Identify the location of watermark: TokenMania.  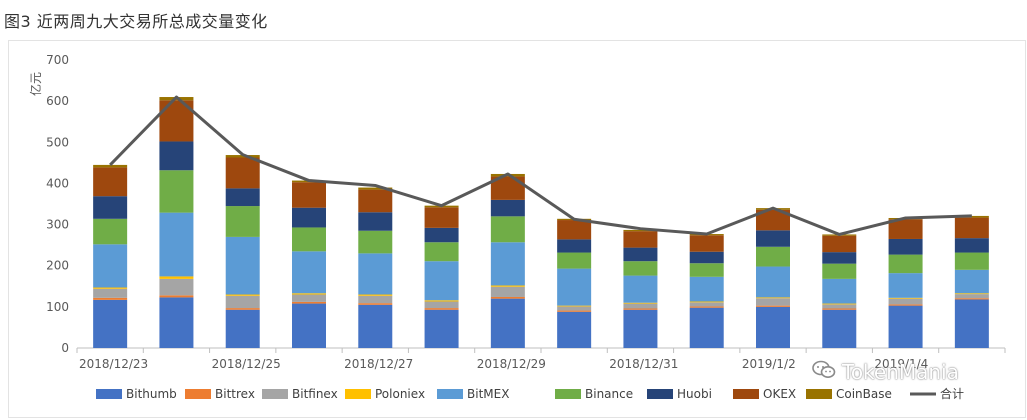
(885, 372).